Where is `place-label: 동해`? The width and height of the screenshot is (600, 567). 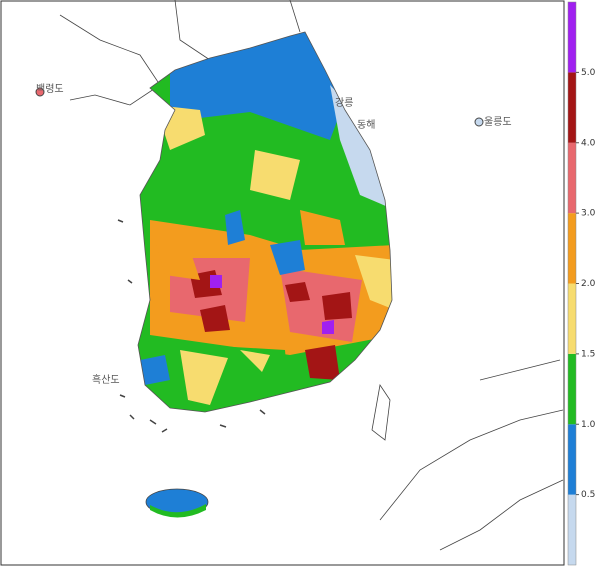 place-label: 동해 is located at coordinates (366, 124).